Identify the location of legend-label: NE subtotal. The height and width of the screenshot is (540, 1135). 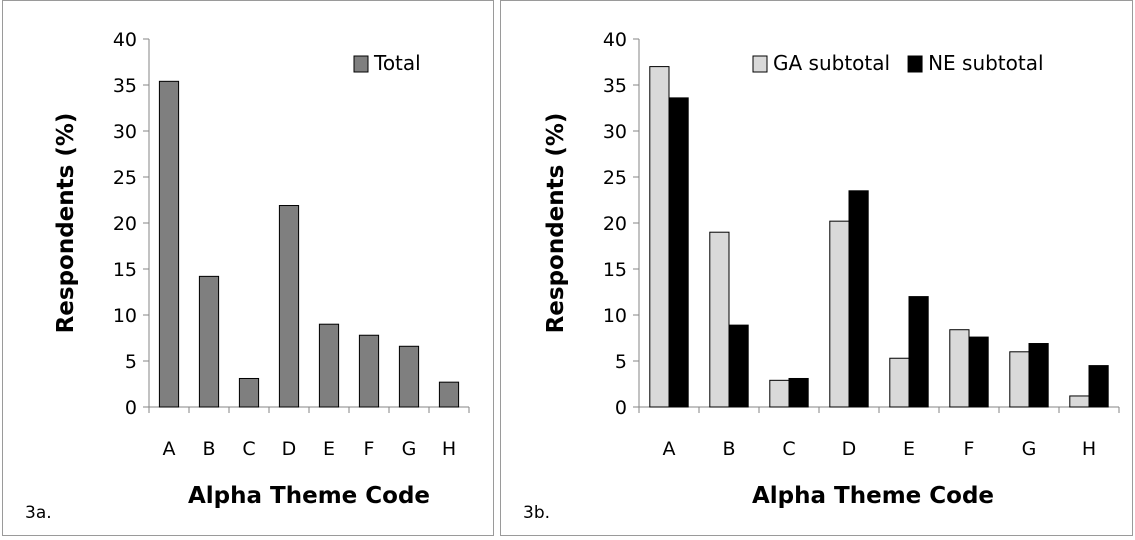
(985, 63).